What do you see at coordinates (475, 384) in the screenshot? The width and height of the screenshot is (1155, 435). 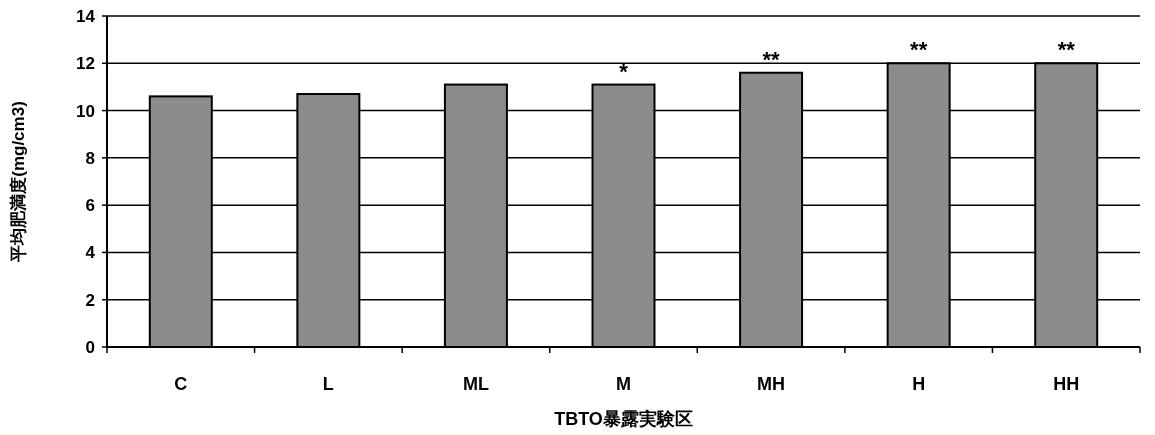 I see `x-tick-label: ML` at bounding box center [475, 384].